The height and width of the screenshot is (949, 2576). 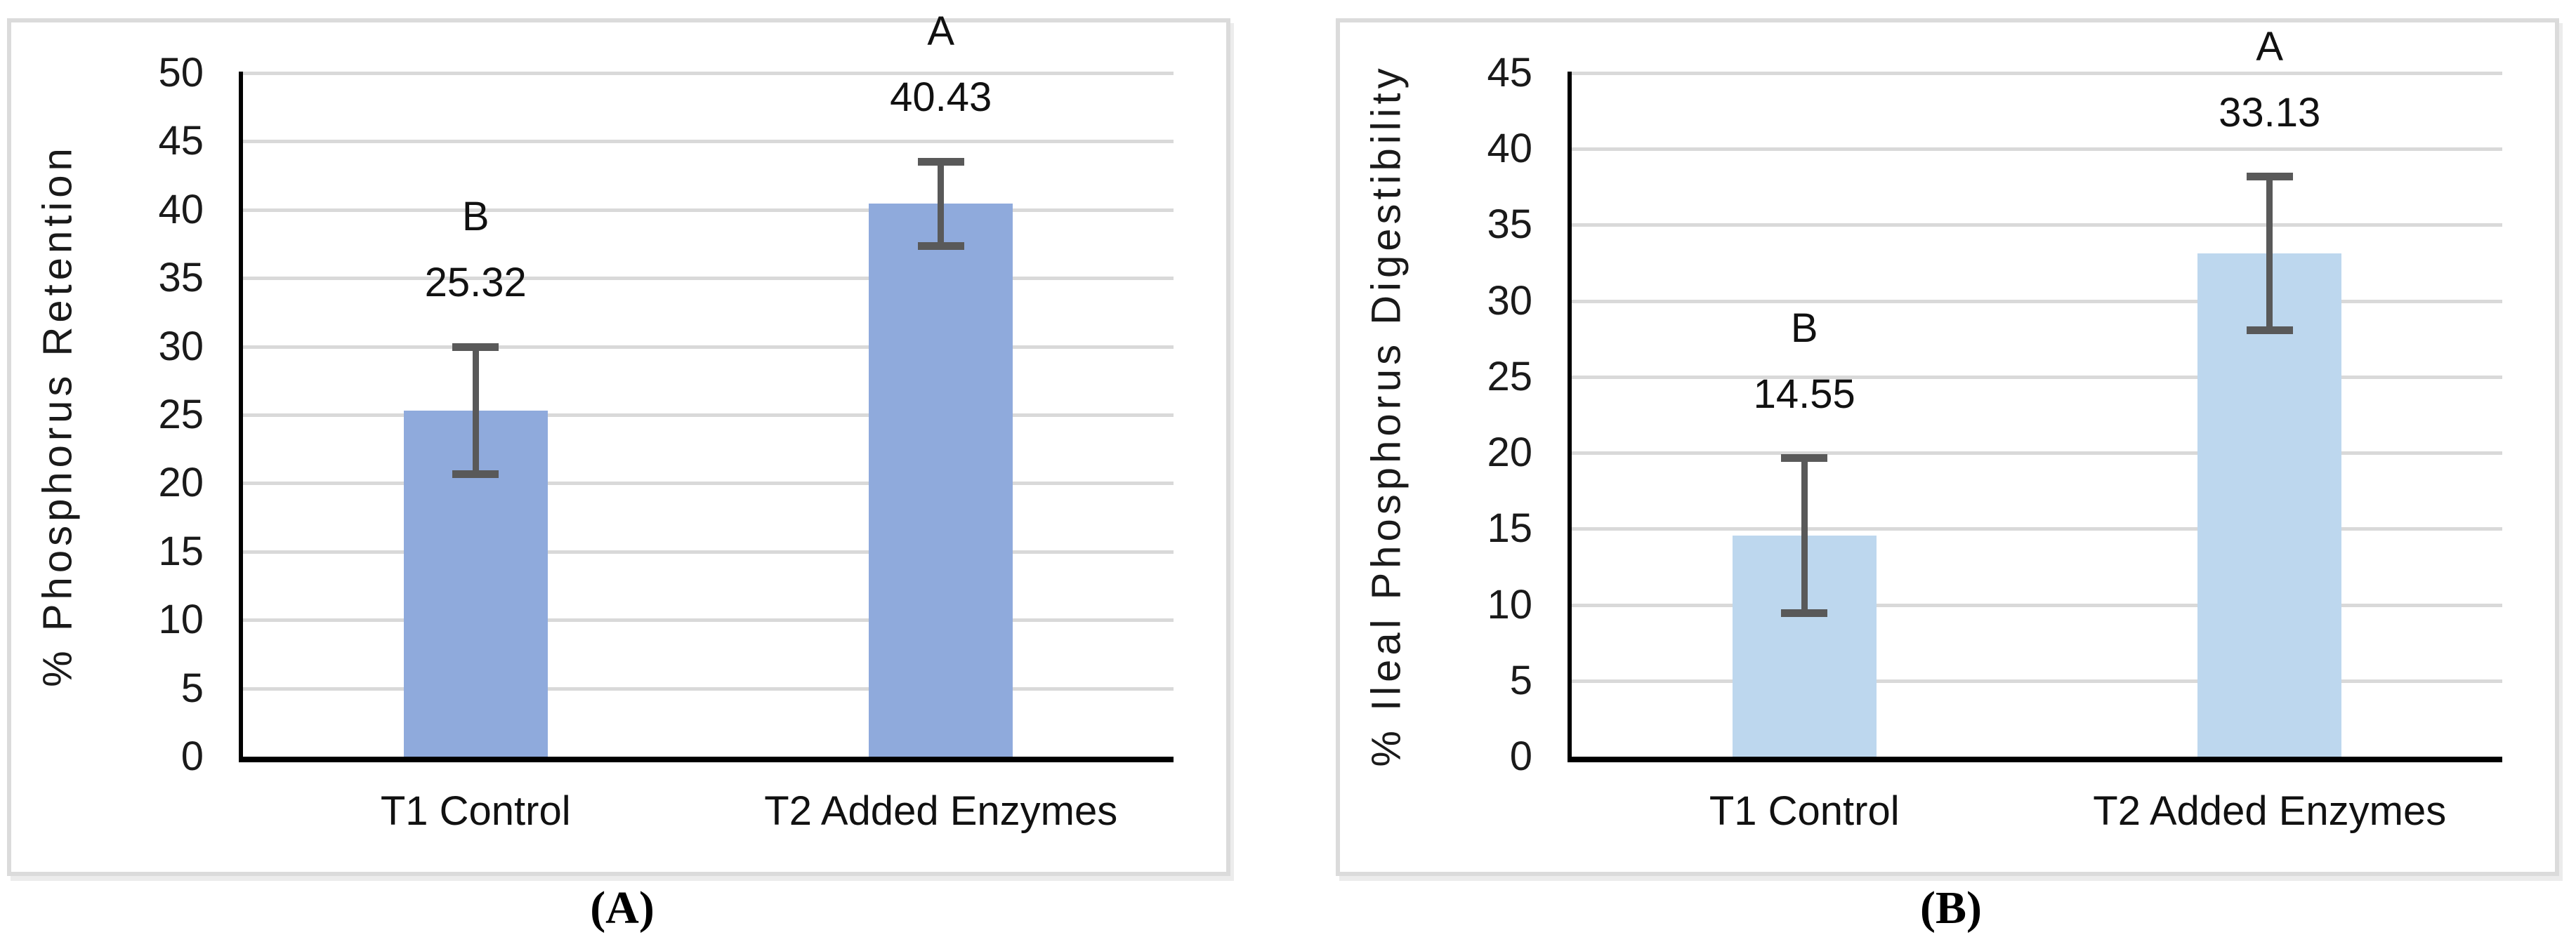 What do you see at coordinates (181, 72) in the screenshot?
I see `y-tick-label-50: 50` at bounding box center [181, 72].